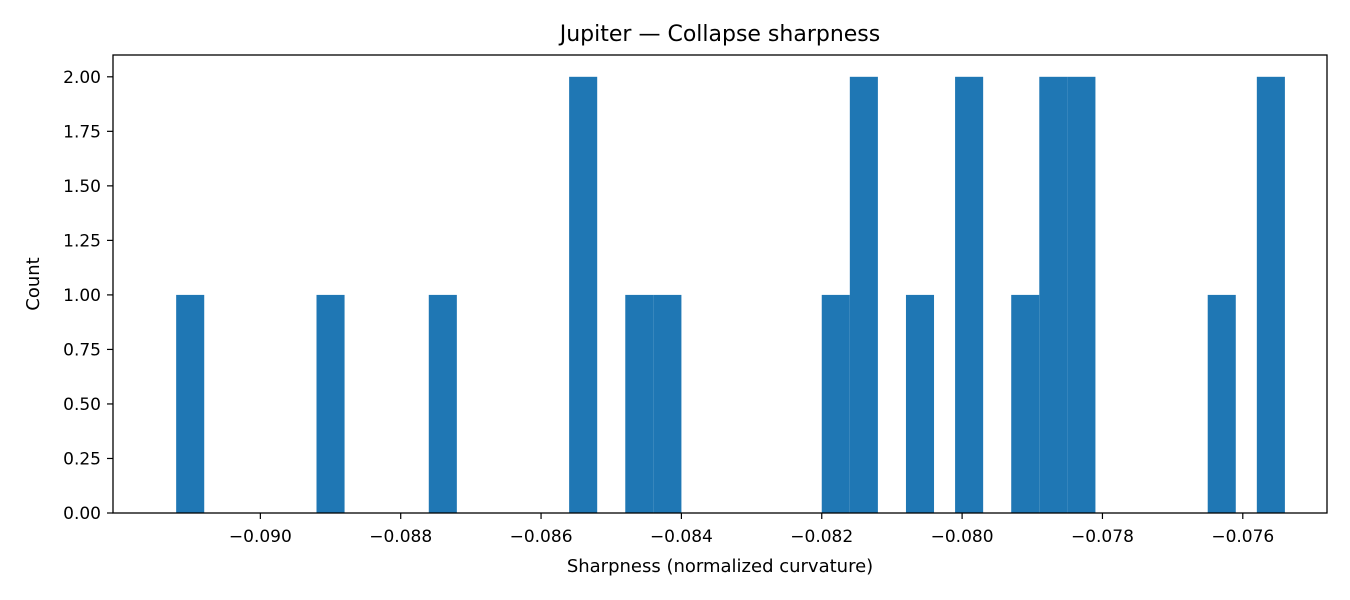 This screenshot has height=600, width=1350. Describe the element at coordinates (82, 514) in the screenshot. I see `y-tick-label: 0.00` at that location.